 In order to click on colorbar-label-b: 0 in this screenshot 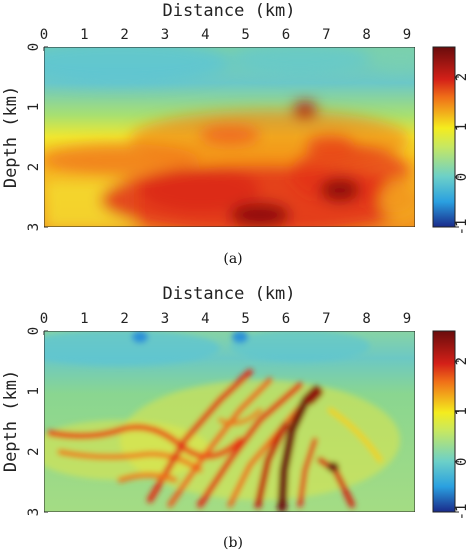, I will do `click(462, 462)`.